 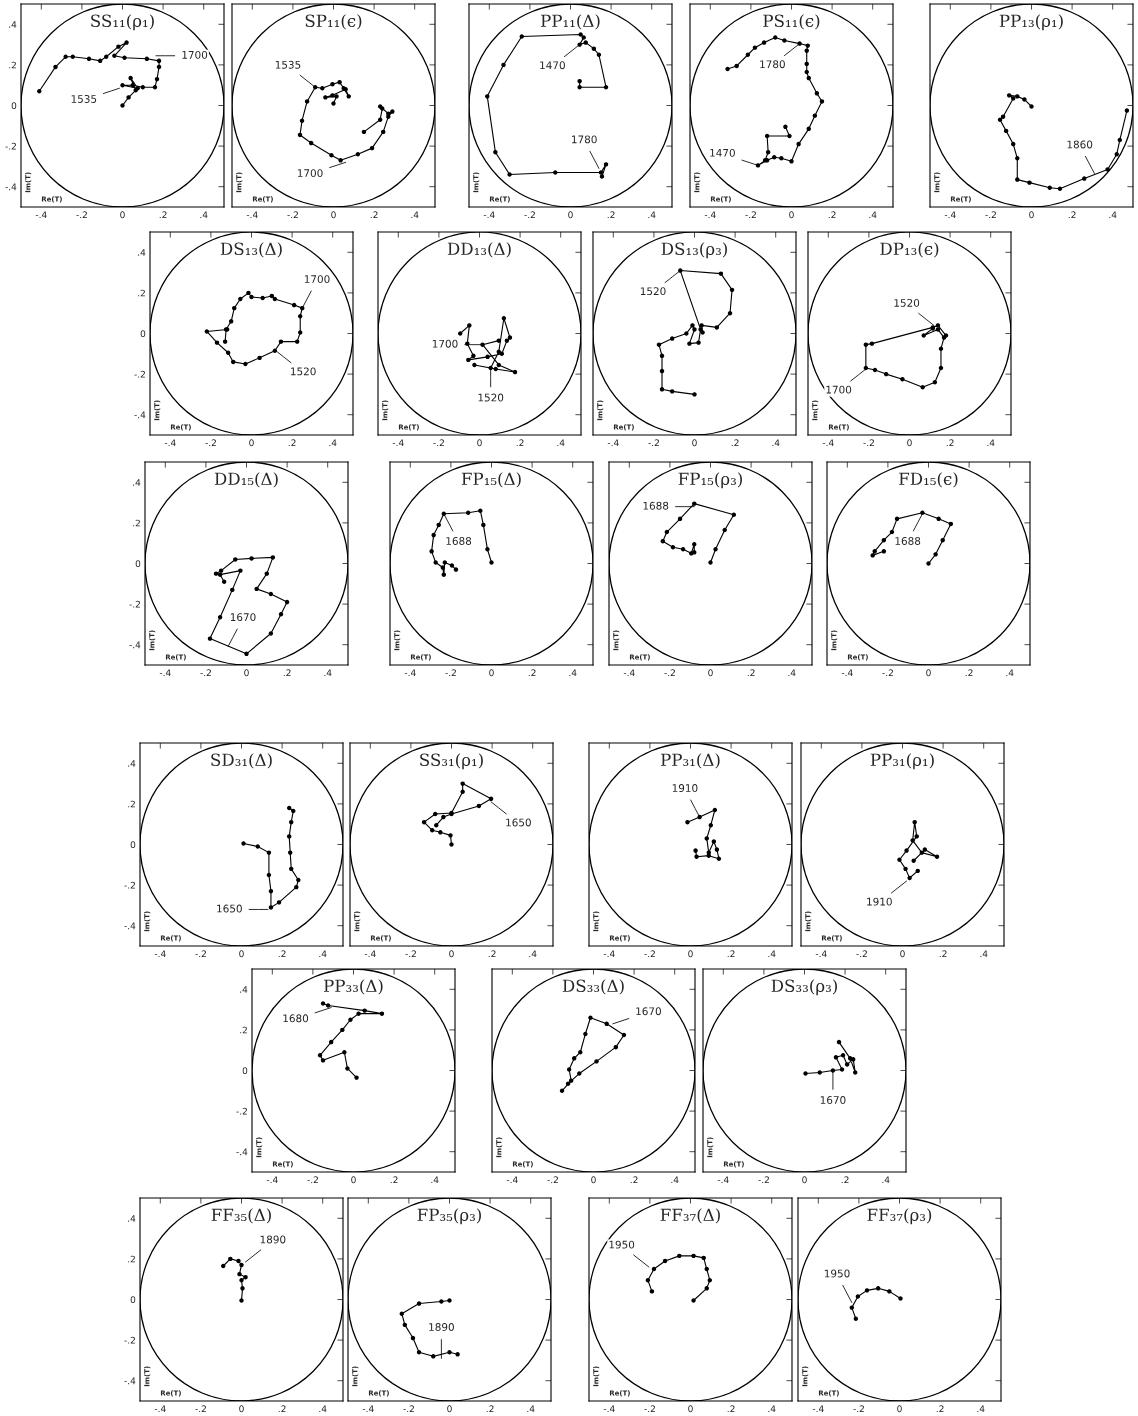 I want to click on text: DS₃₃(Δ), so click(x=593, y=987).